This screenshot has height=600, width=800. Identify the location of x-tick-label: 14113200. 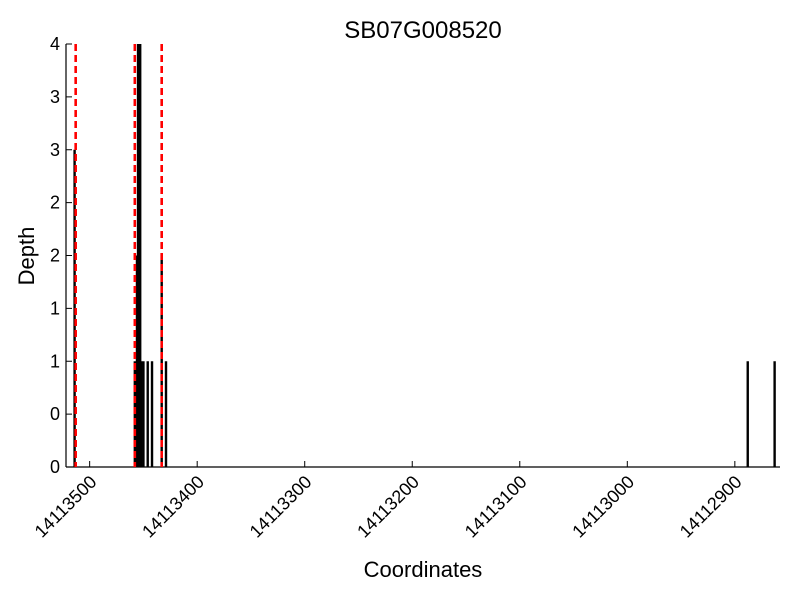
(388, 507).